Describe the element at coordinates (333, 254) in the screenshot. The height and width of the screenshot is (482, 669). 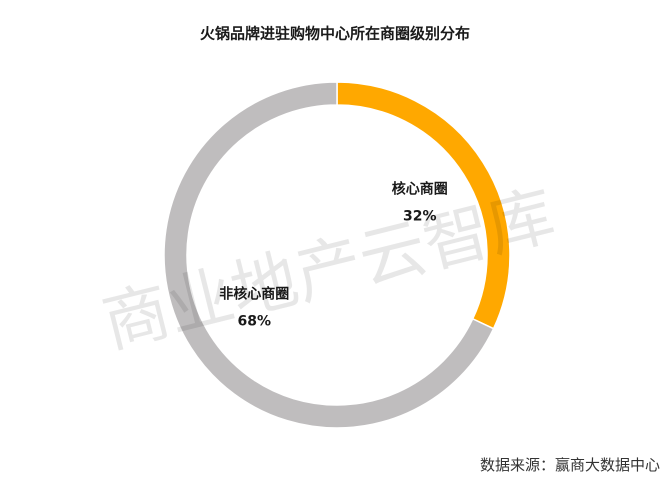
I see `labels: 核心商圈 32% 非核心商圈 68%` at that location.